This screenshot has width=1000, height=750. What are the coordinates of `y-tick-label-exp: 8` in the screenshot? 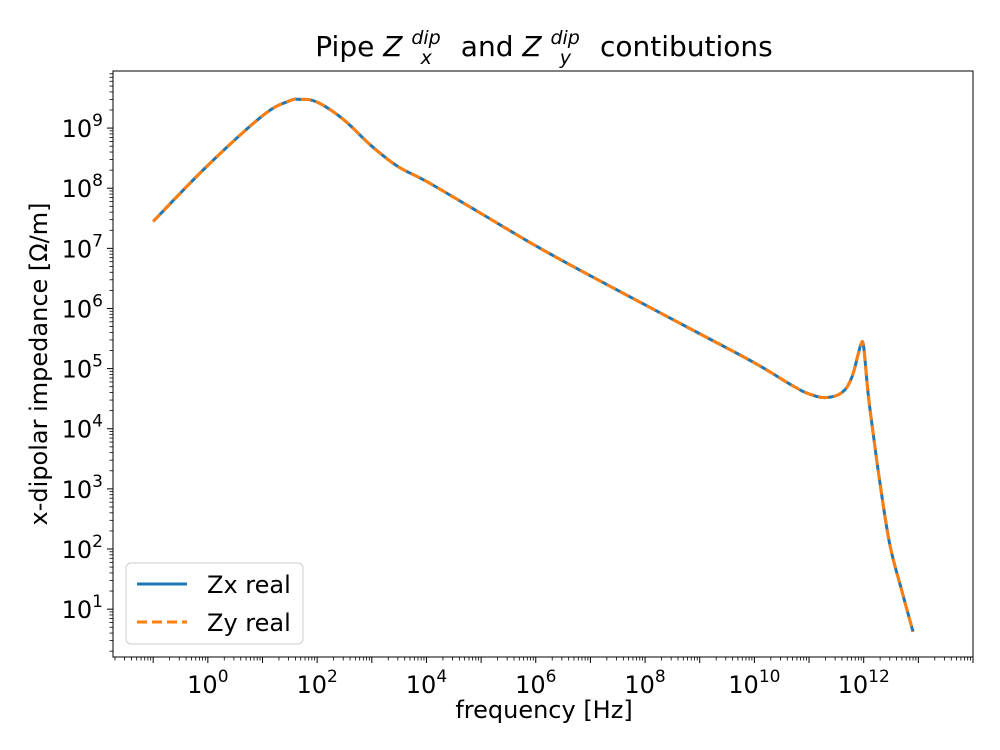 It's located at (97, 181).